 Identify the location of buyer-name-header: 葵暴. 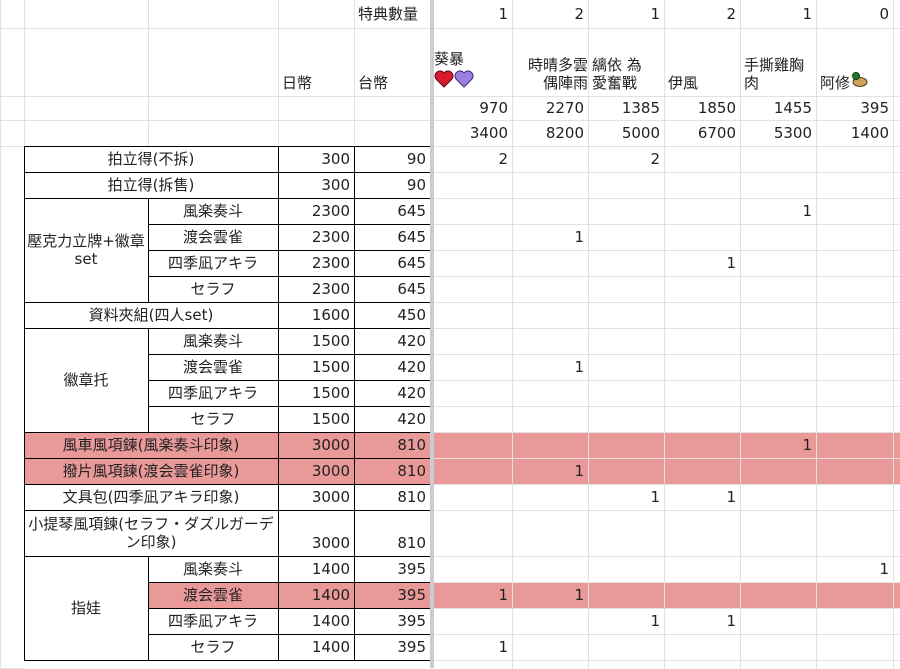
(471, 62).